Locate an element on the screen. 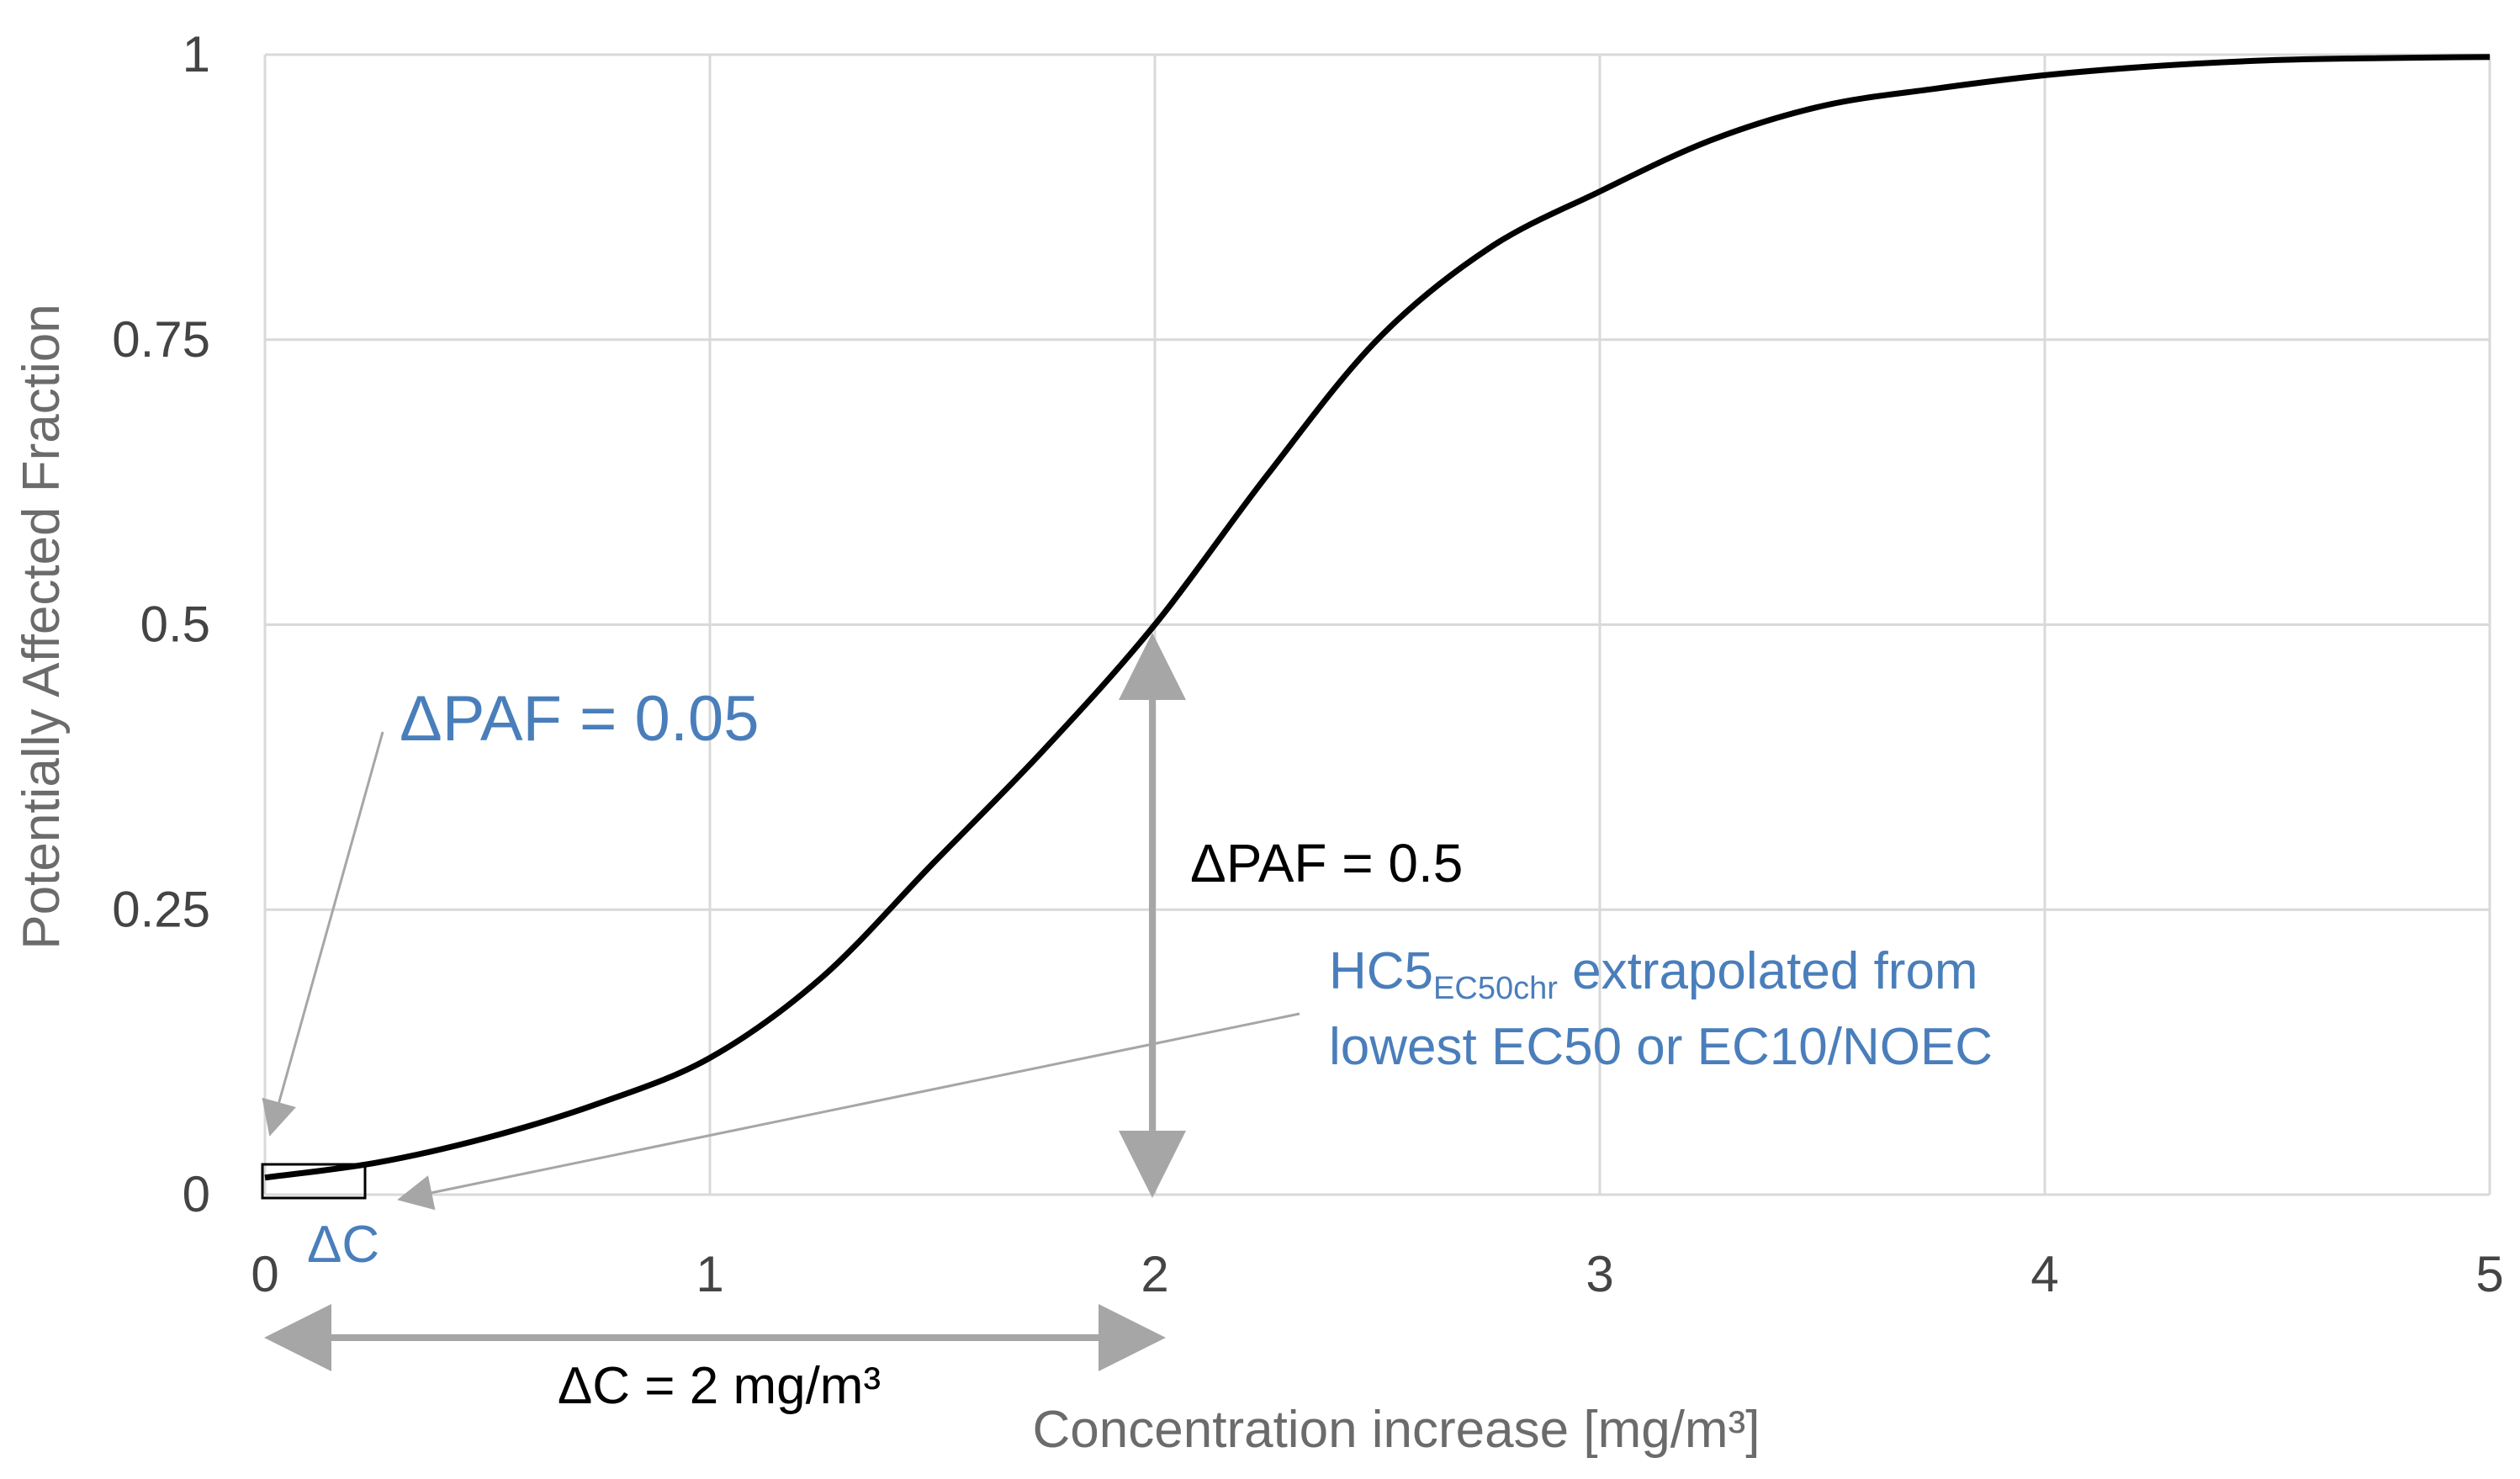 This screenshot has height=1479, width=2520. x-tick-label: 1 is located at coordinates (709, 1274).